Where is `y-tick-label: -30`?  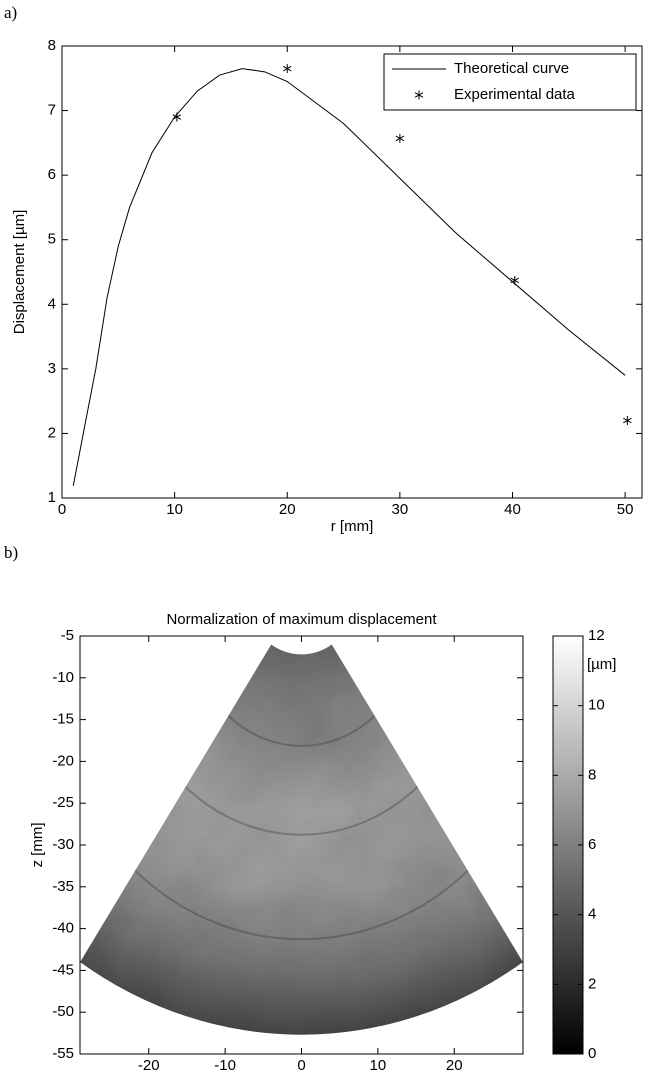 y-tick-label: -30 is located at coordinates (63, 844).